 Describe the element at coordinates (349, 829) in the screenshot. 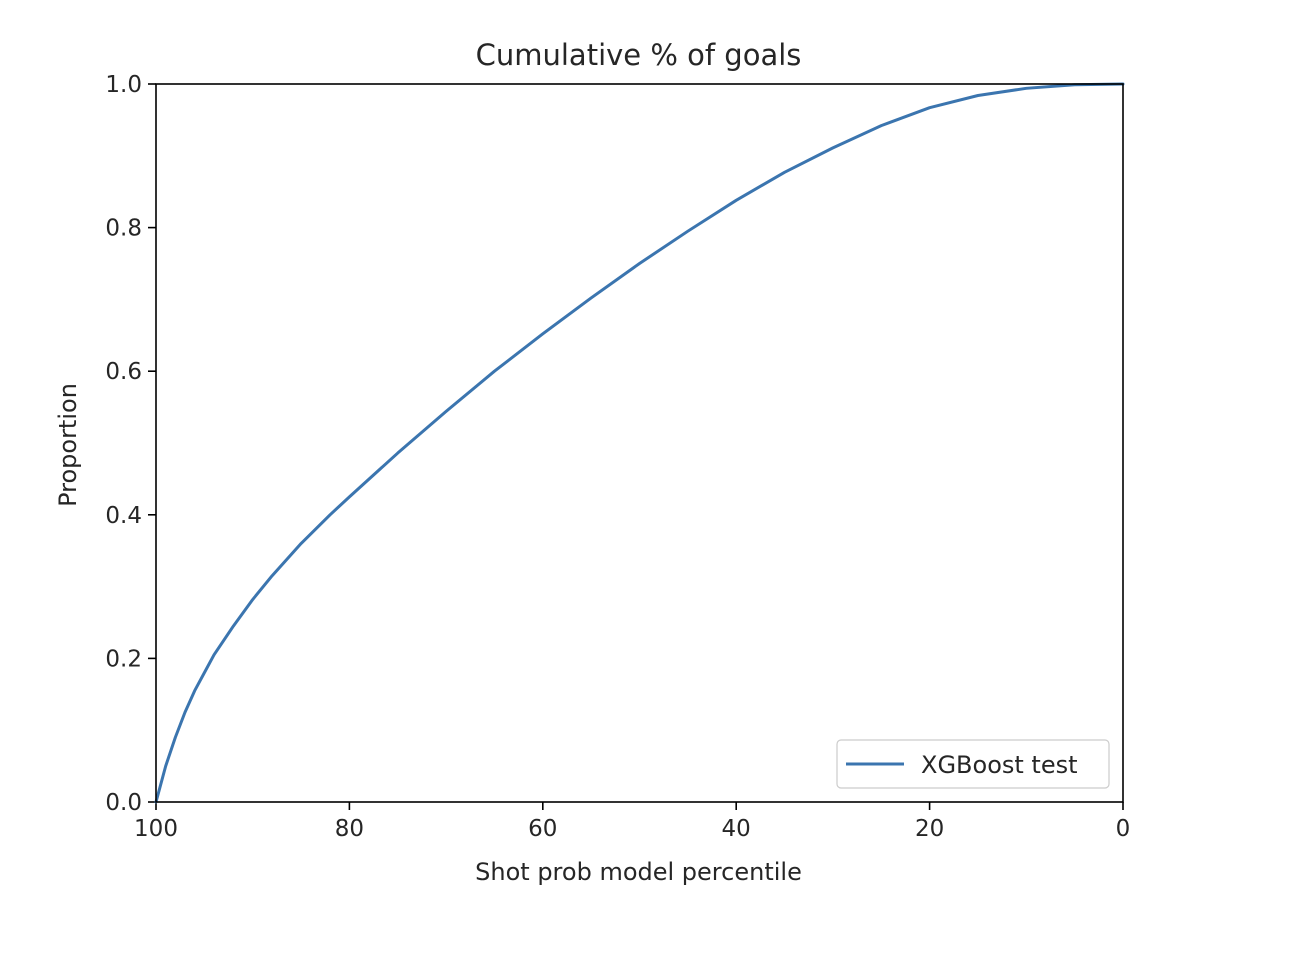

I see `x-tick-label: 80` at that location.